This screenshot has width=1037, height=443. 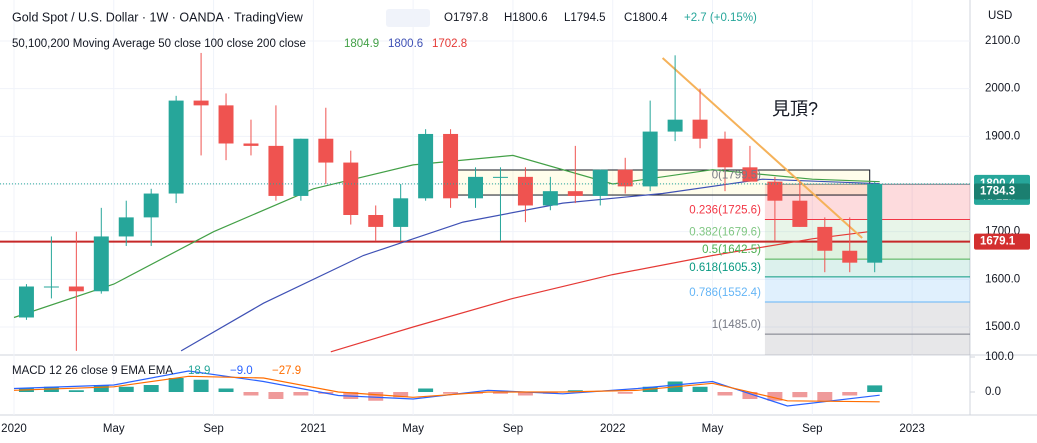 What do you see at coordinates (762, 148) in the screenshot?
I see `trendline` at bounding box center [762, 148].